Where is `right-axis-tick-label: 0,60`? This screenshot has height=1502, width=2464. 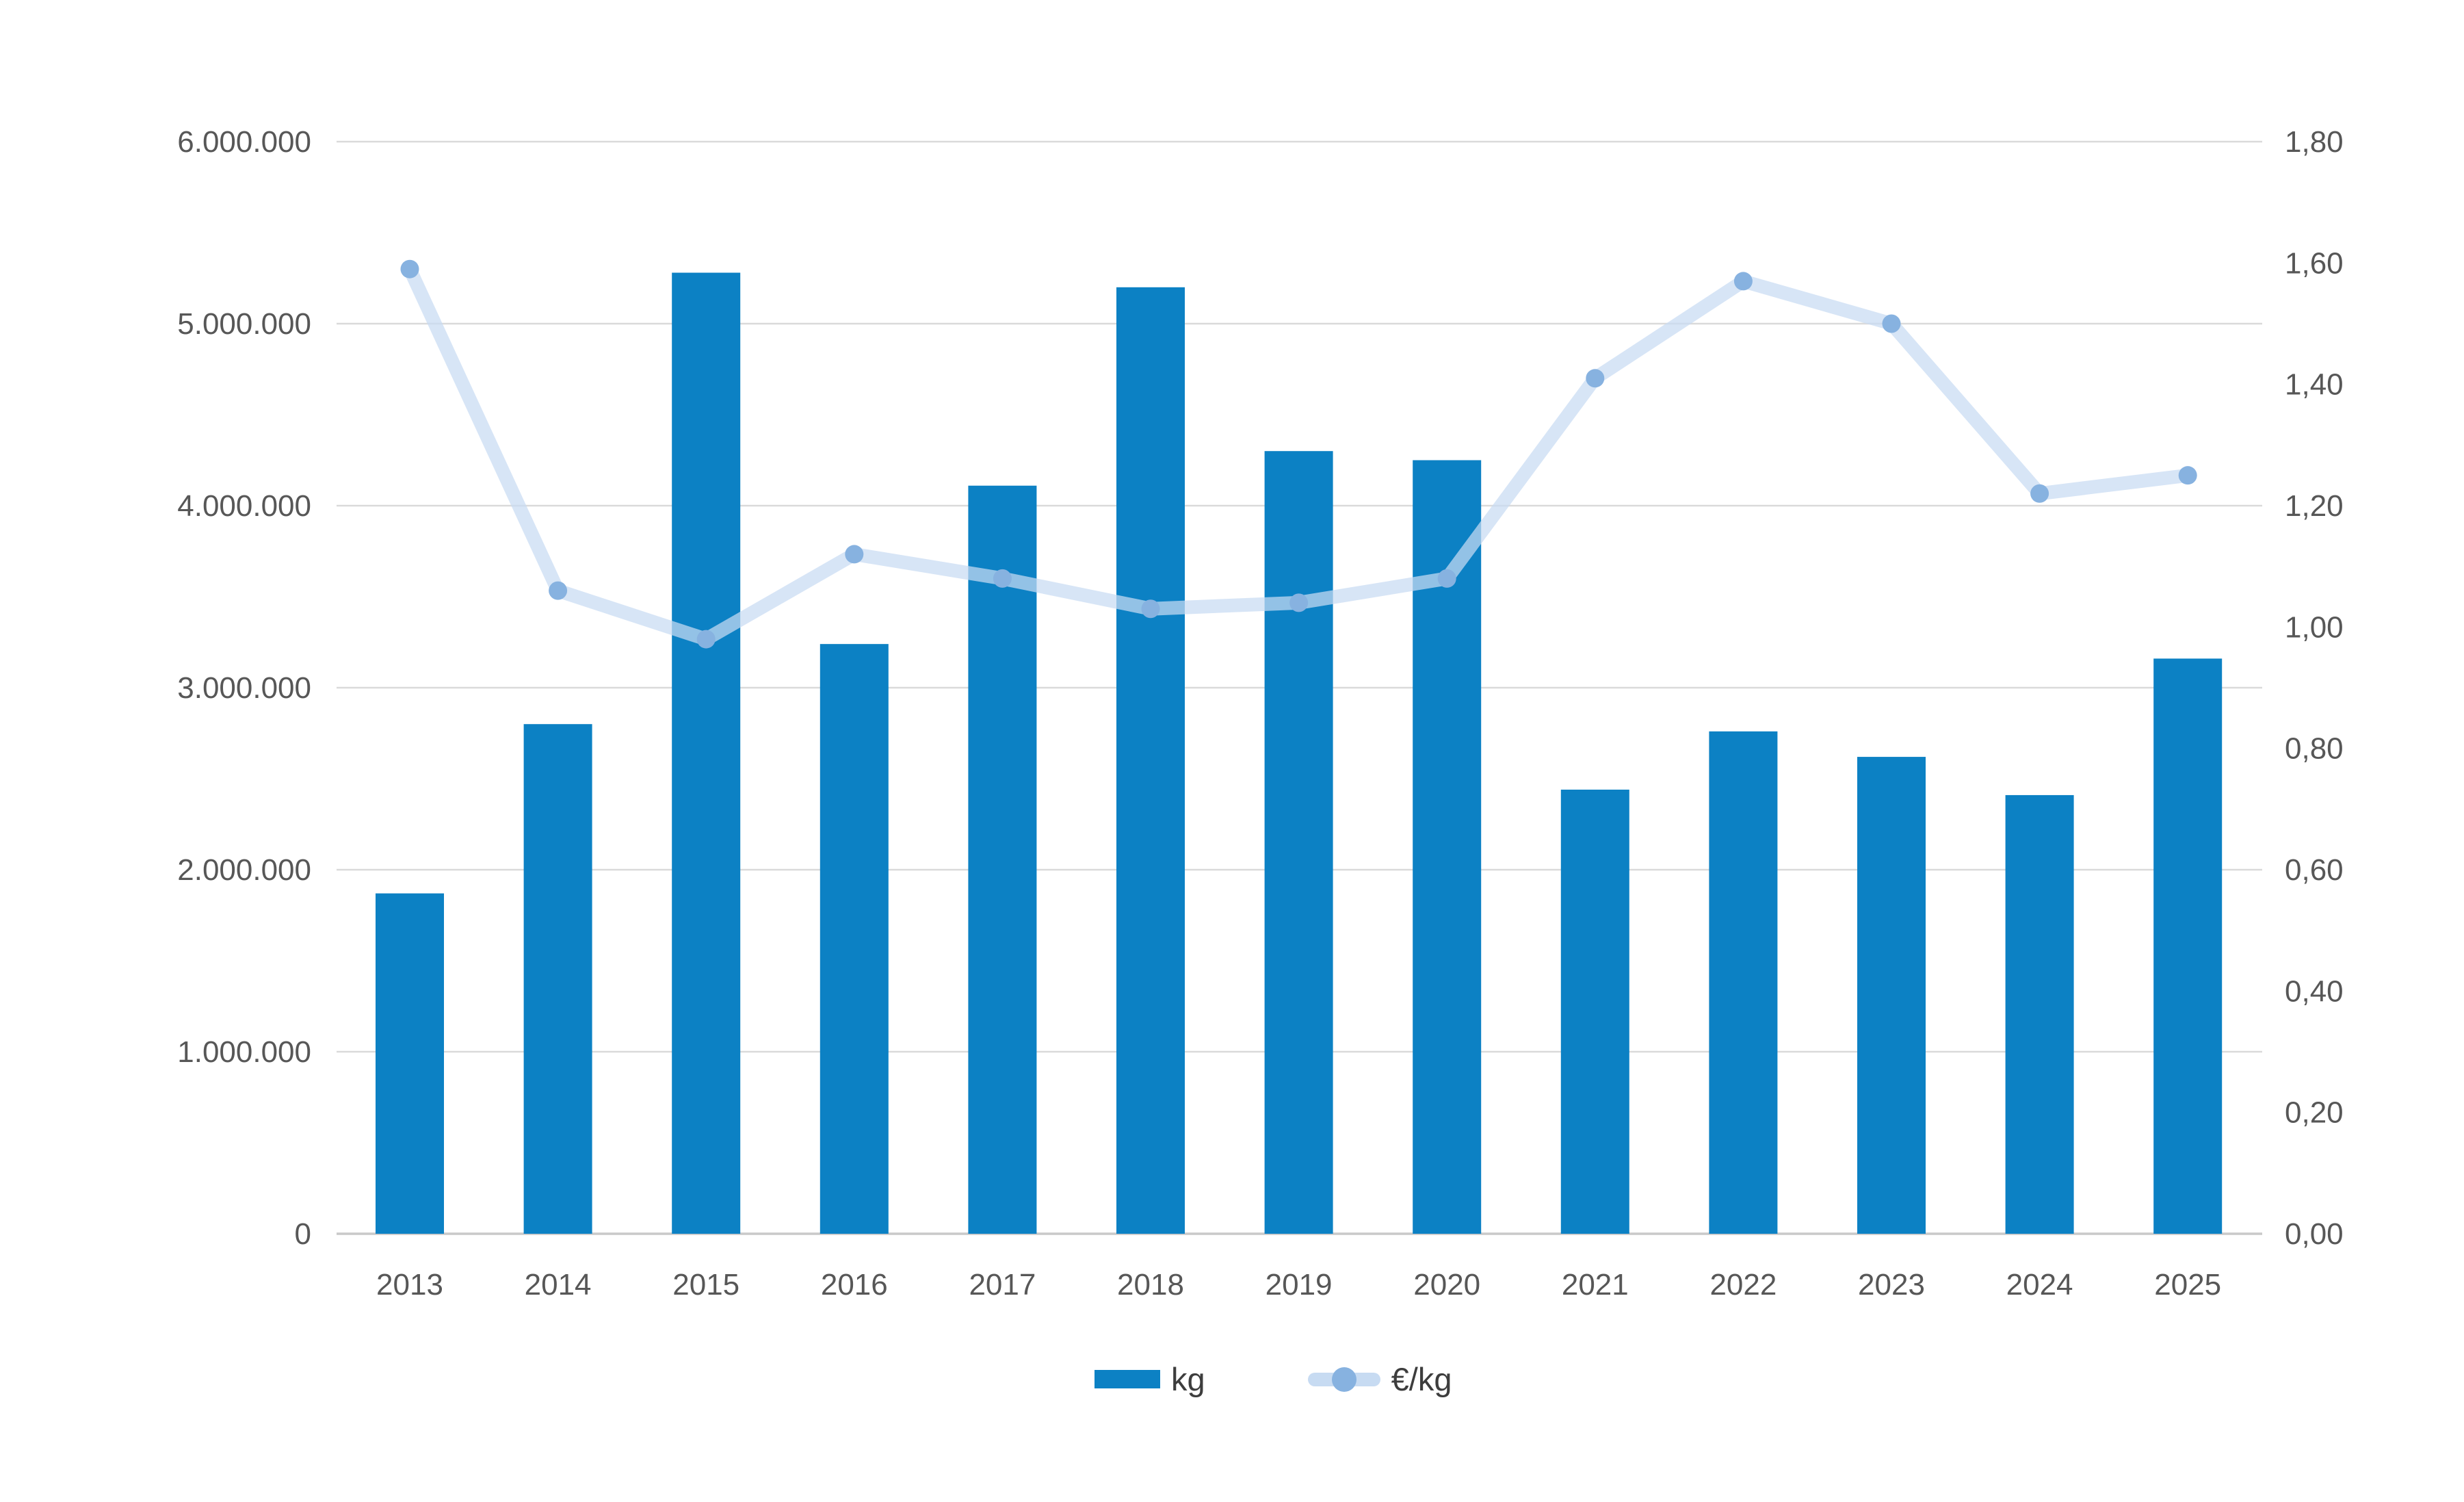
right-axis-tick-label: 0,60 is located at coordinates (2314, 870).